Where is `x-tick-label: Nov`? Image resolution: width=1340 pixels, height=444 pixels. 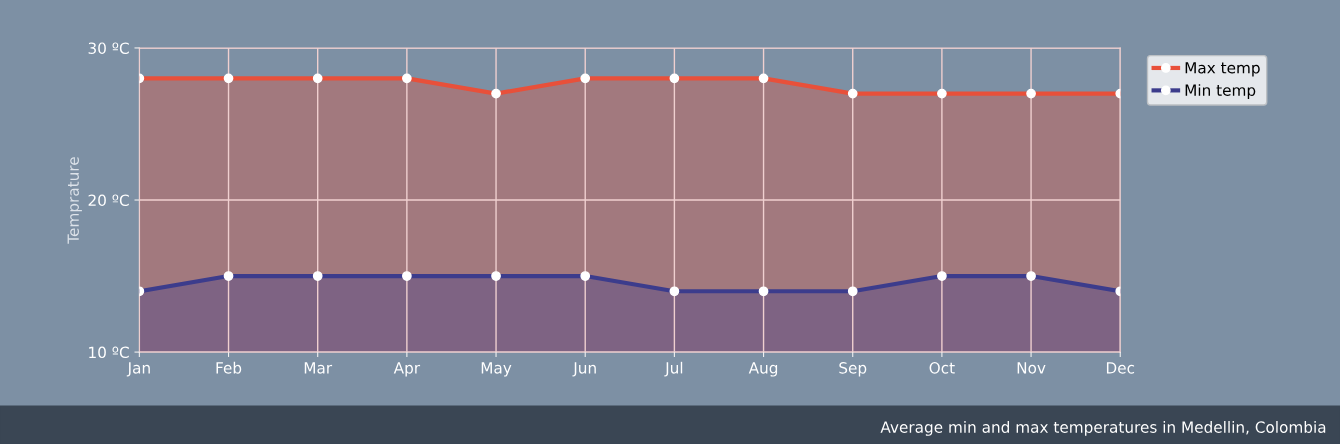 x-tick-label: Nov is located at coordinates (1031, 368).